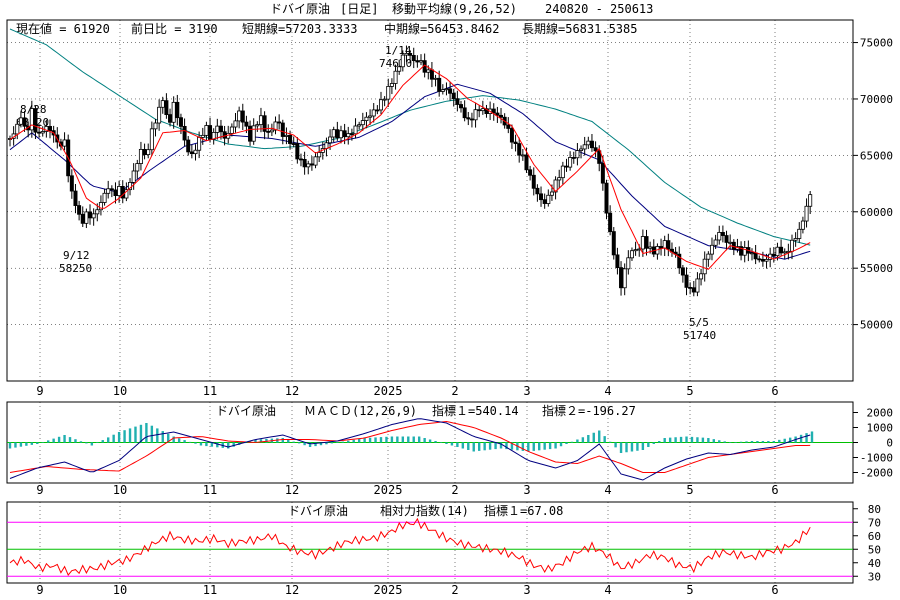  I want to click on header-range: 240820 - 250613, so click(599, 9).